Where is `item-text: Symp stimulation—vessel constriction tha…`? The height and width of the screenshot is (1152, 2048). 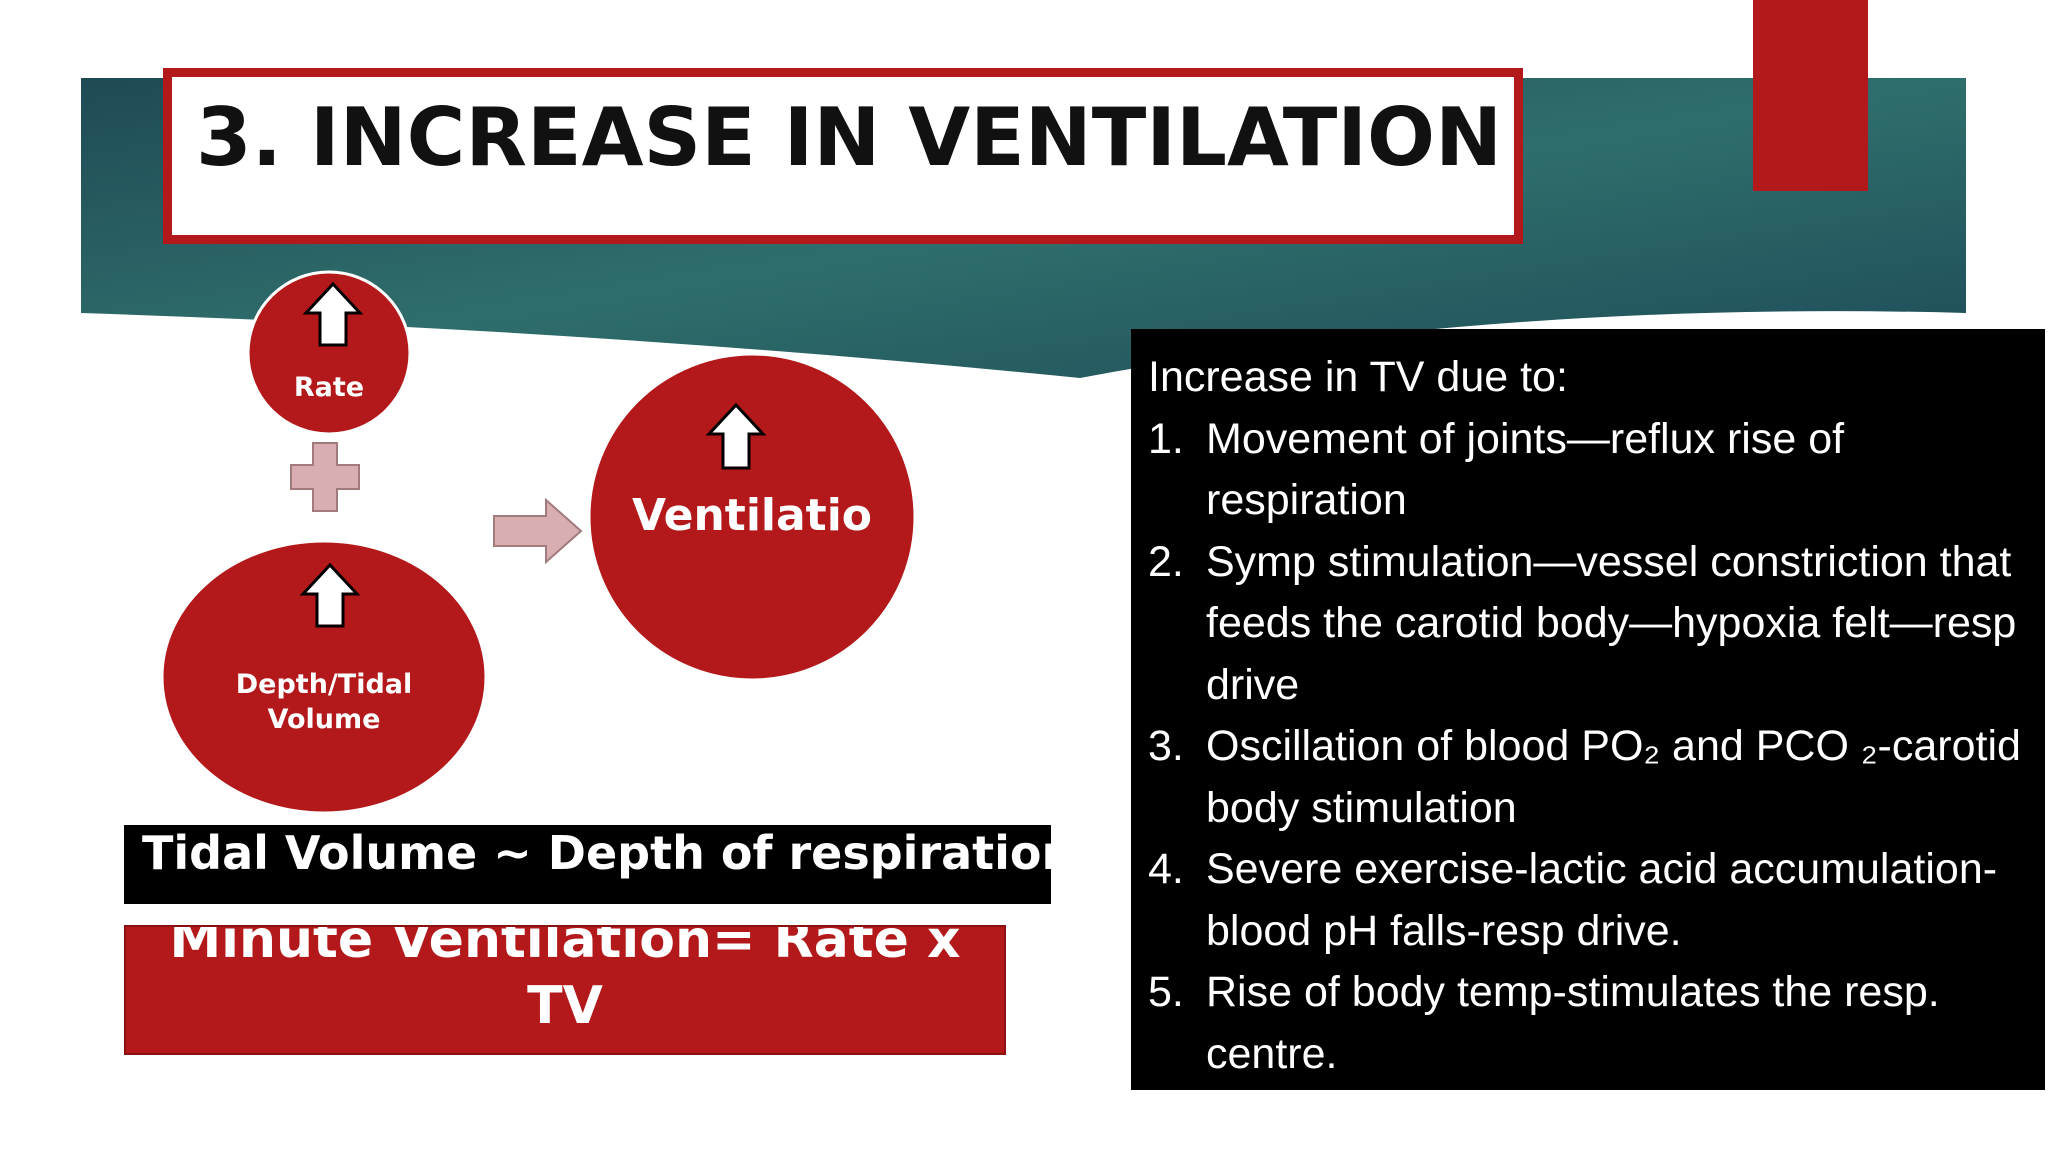 item-text: Symp stimulation—vessel constriction tha… is located at coordinates (1611, 623).